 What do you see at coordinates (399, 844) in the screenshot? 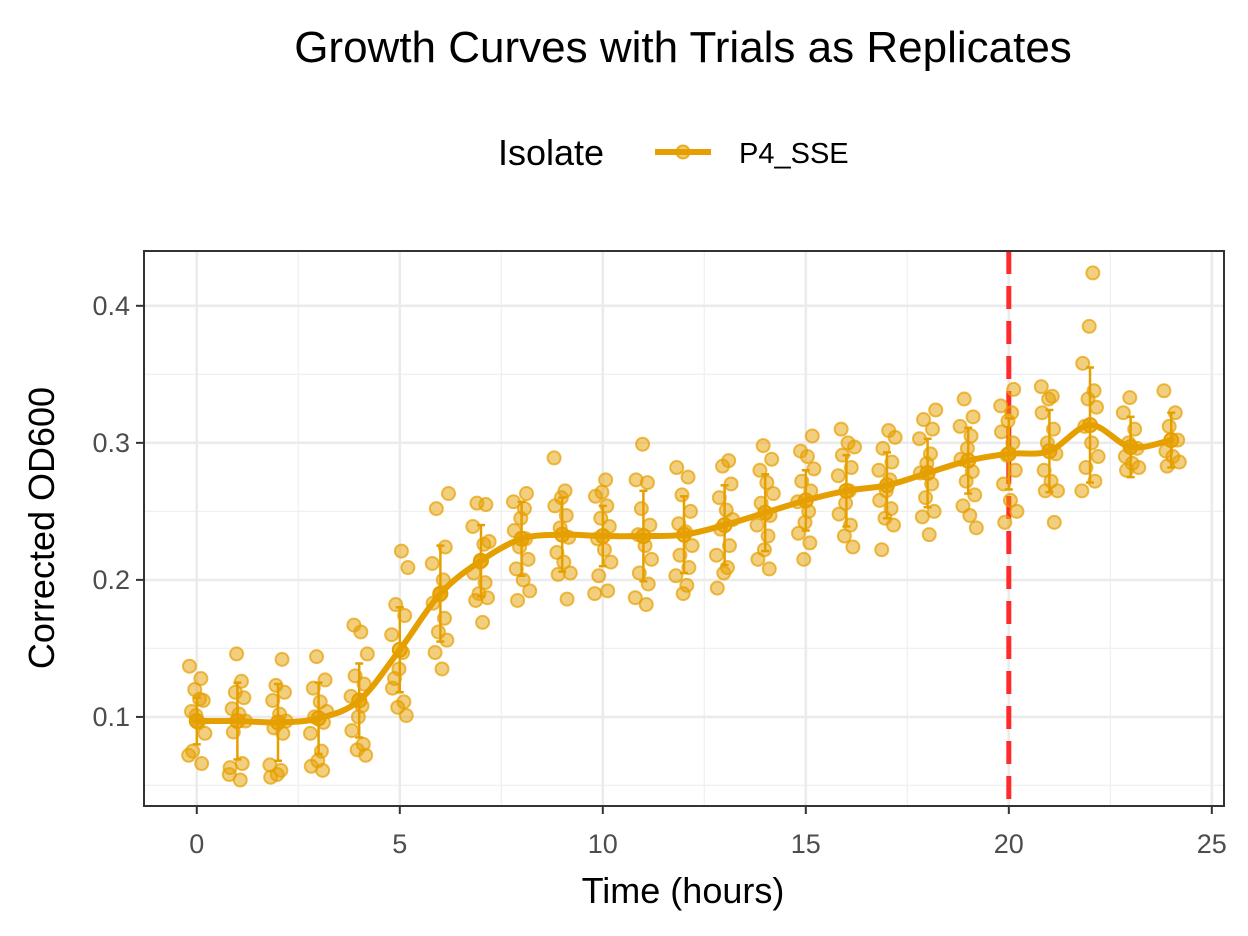
I see `x-tick-label: 5` at bounding box center [399, 844].